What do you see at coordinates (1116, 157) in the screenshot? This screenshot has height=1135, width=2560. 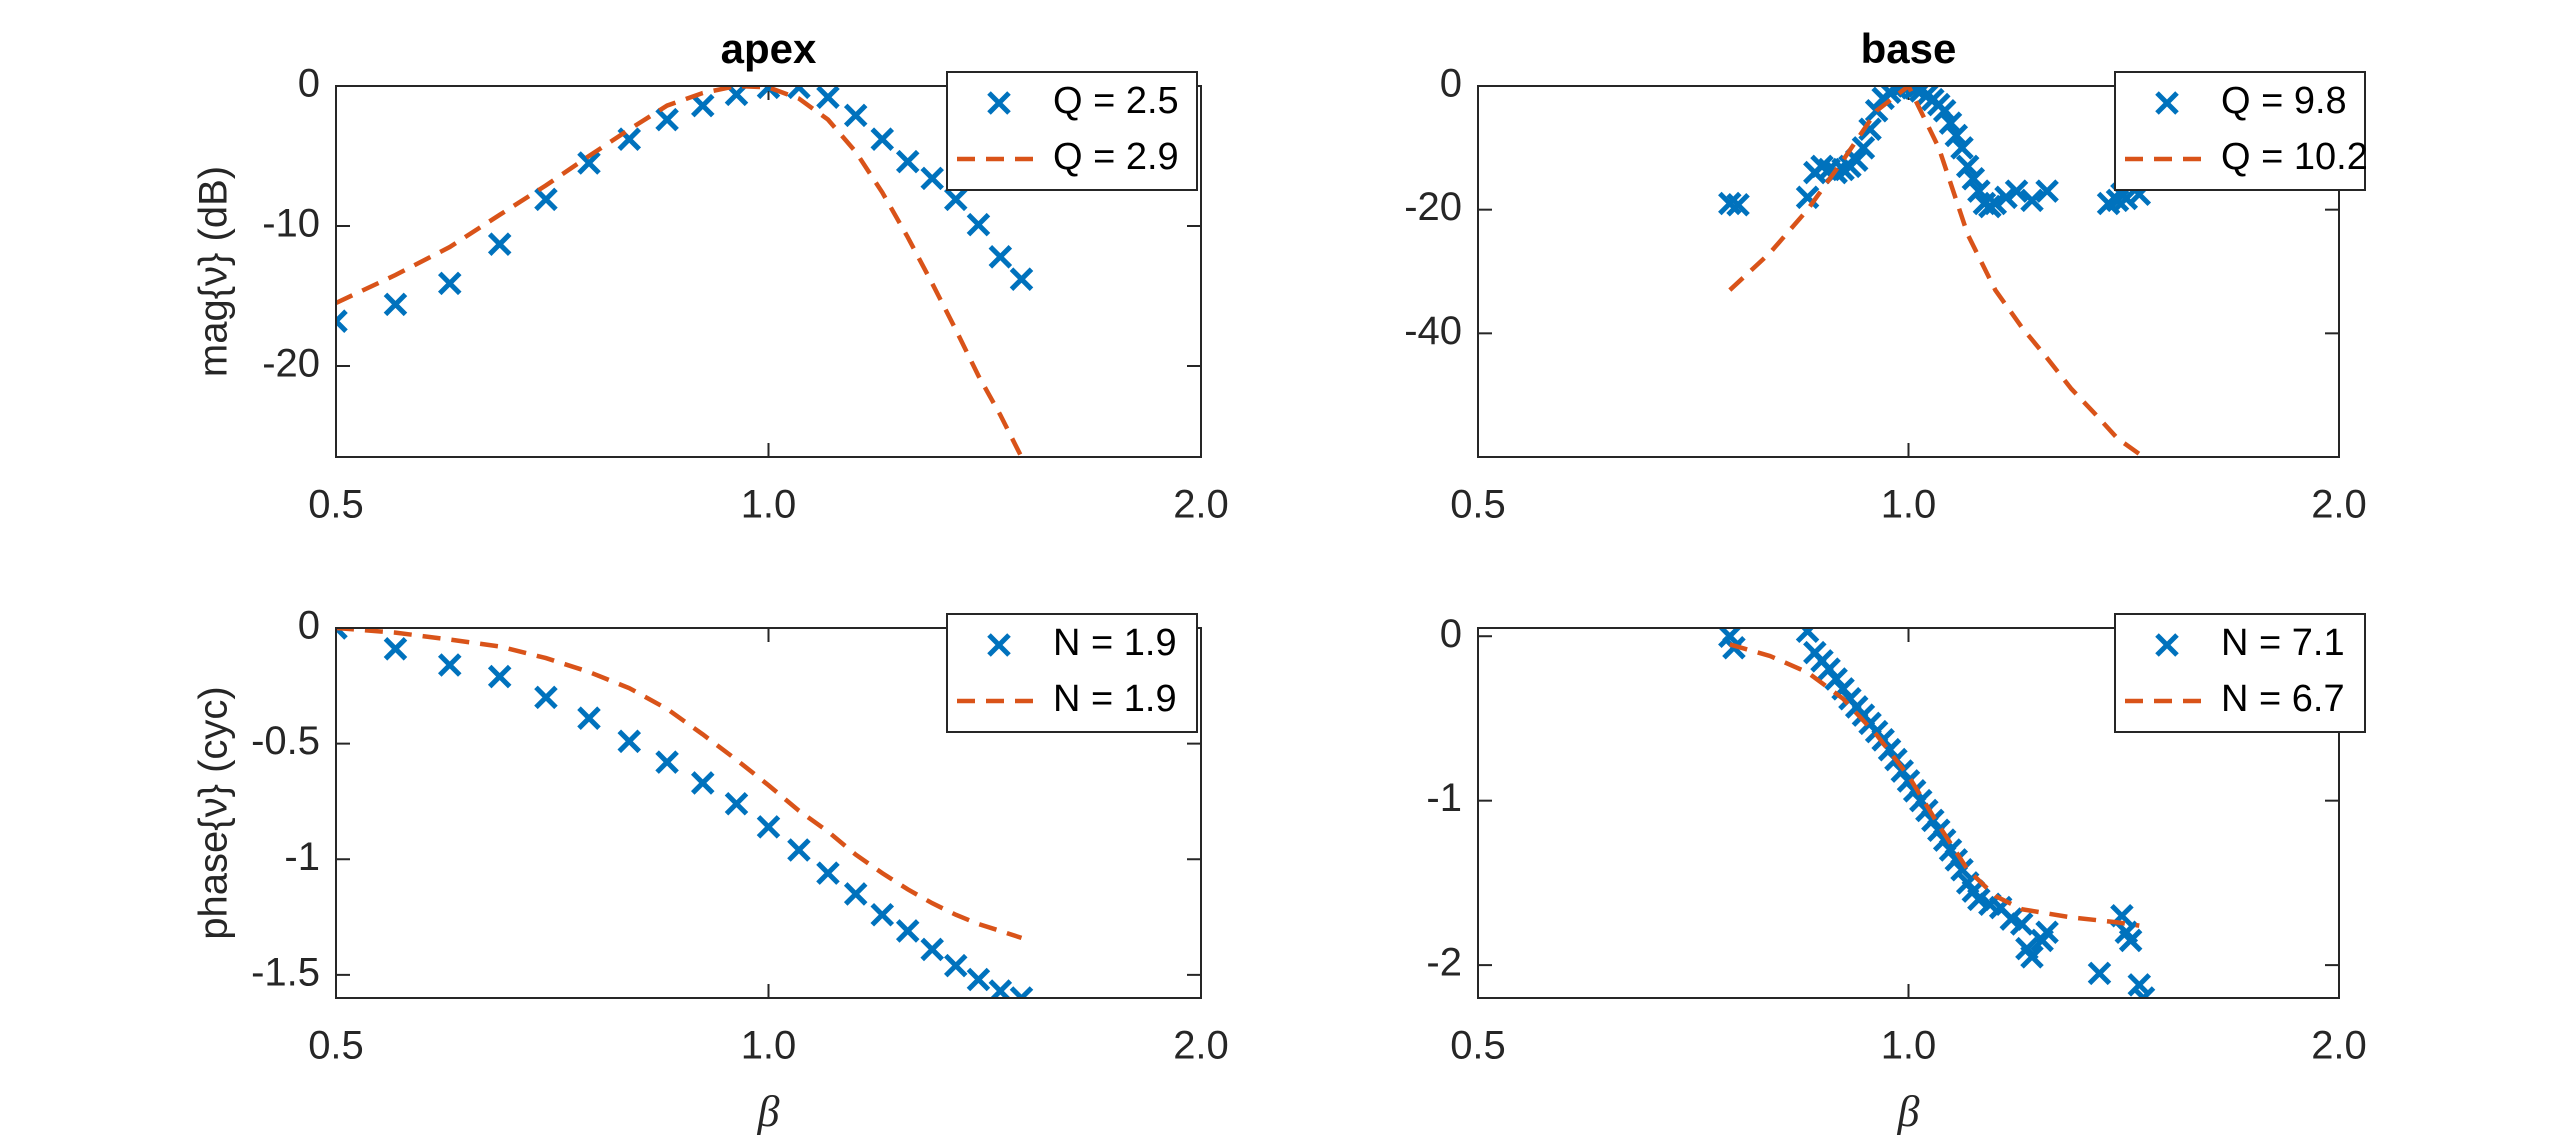 I see `legend-label: Q = 2.9` at bounding box center [1116, 157].